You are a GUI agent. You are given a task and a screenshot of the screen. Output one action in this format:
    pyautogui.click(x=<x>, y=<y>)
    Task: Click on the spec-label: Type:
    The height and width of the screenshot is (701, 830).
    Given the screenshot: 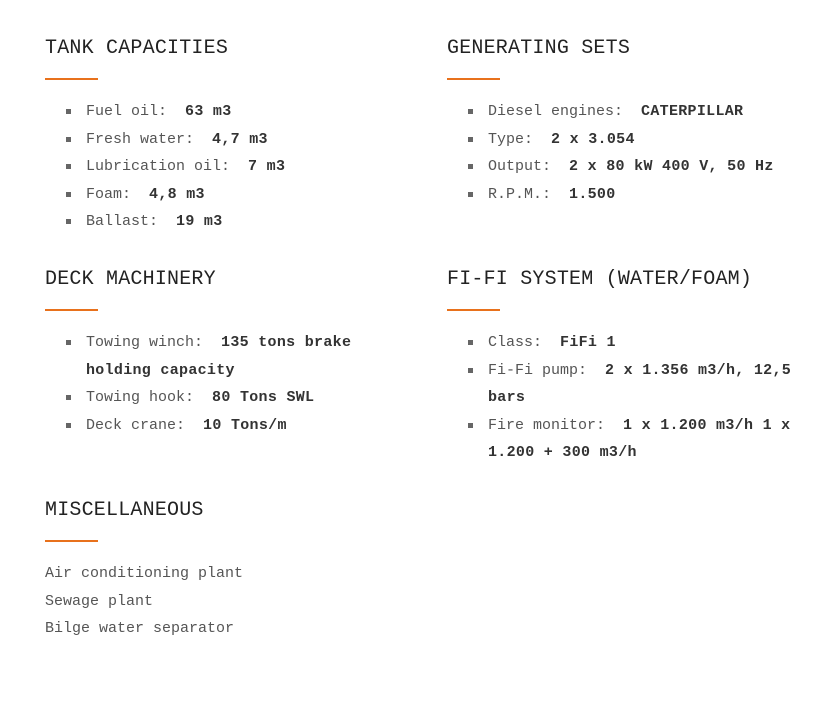 What is the action you would take?
    pyautogui.click(x=511, y=139)
    